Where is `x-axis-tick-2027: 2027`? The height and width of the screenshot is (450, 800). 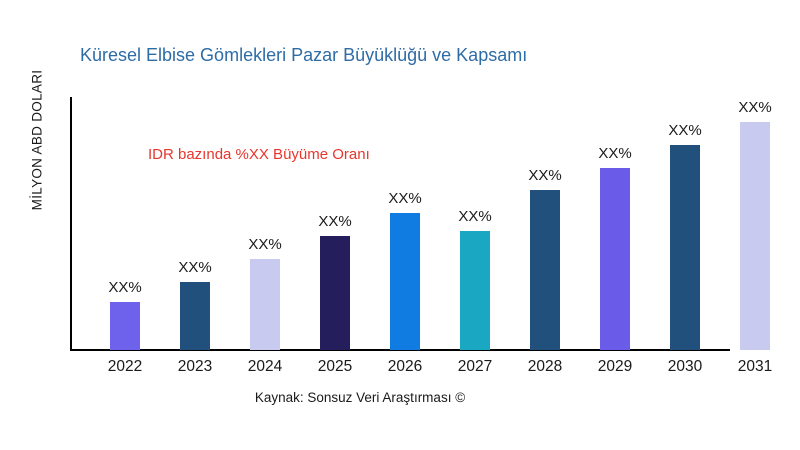 x-axis-tick-2027: 2027 is located at coordinates (475, 366).